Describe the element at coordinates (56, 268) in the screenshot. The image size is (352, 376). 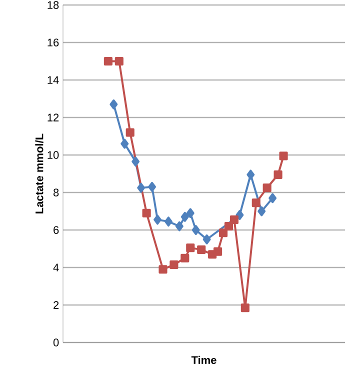
I see `y-tick-label: 4` at that location.